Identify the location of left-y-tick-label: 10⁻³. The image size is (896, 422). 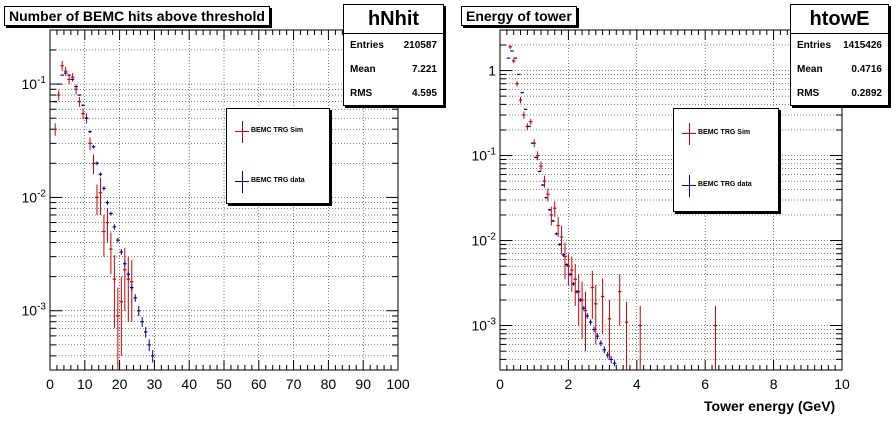
(34, 310).